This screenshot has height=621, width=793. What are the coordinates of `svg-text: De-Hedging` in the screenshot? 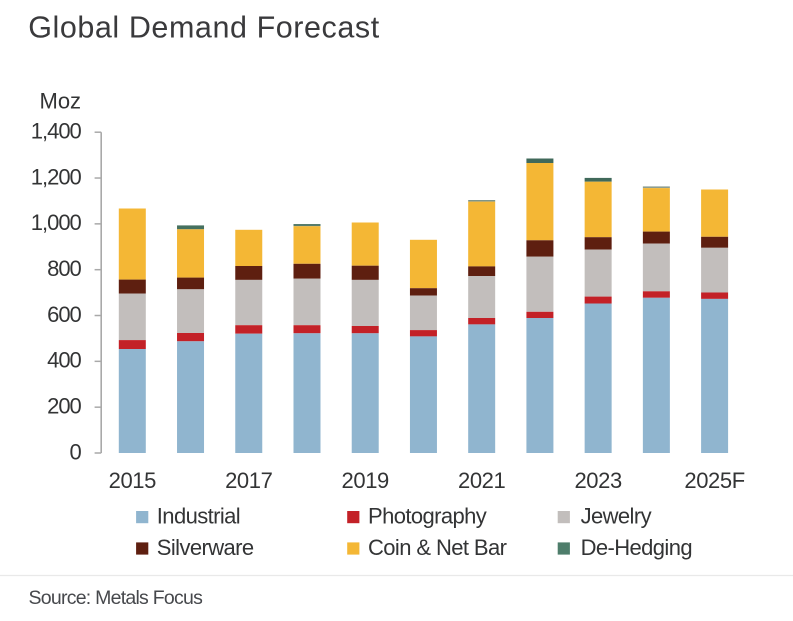 It's located at (636, 547).